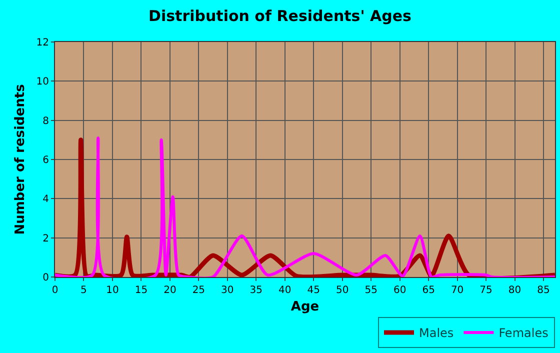 This screenshot has width=560, height=353. I want to click on x-tick-label: 50, so click(342, 290).